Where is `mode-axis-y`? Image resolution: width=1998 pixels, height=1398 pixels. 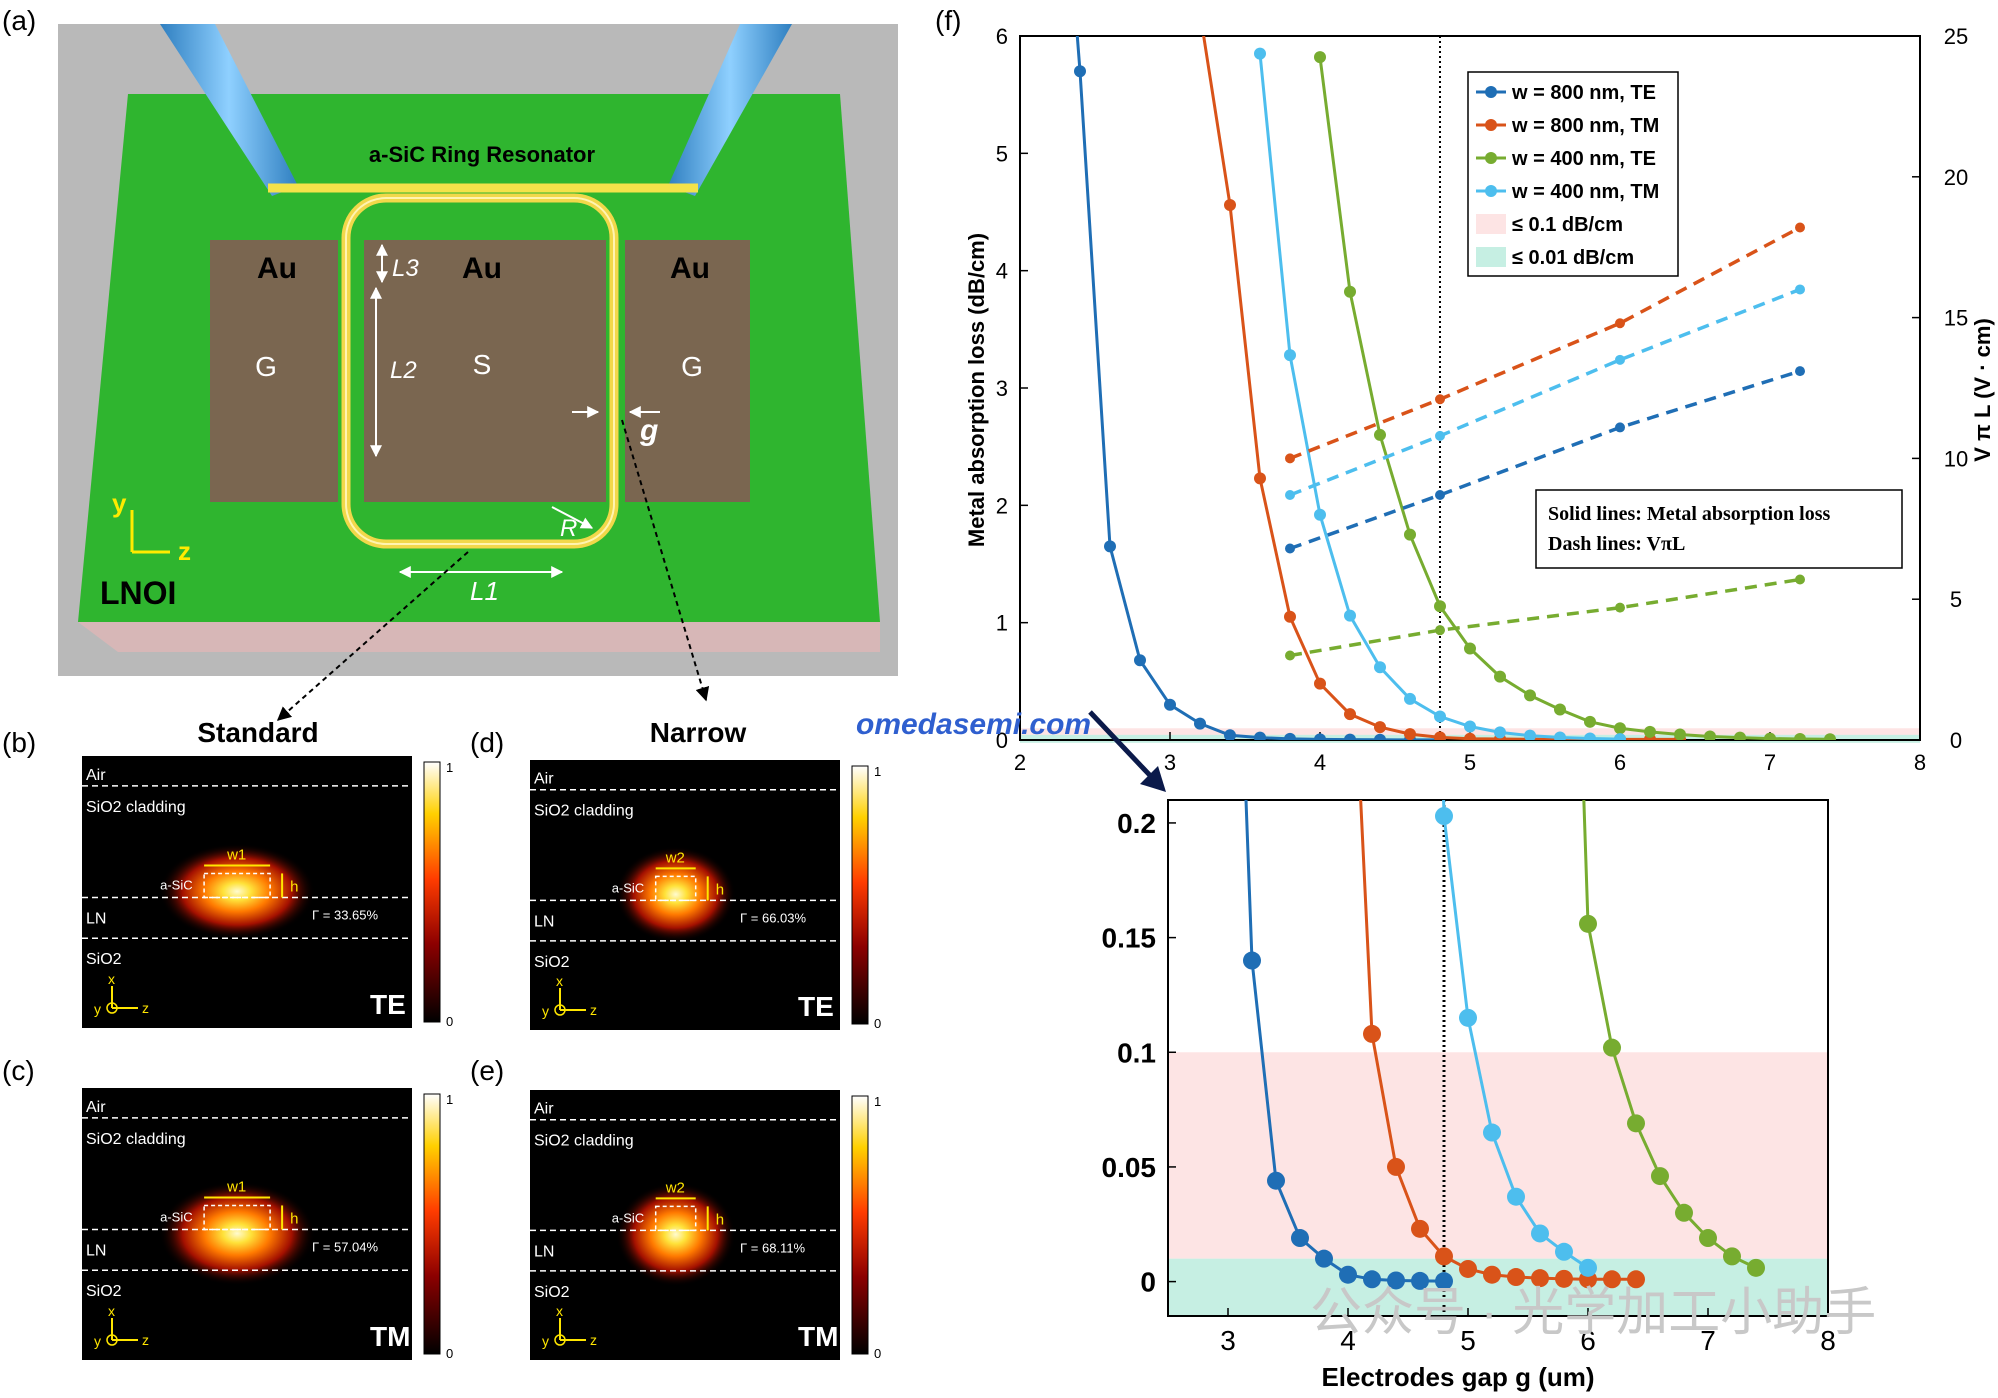
mode-axis-y is located at coordinates (560, 1010).